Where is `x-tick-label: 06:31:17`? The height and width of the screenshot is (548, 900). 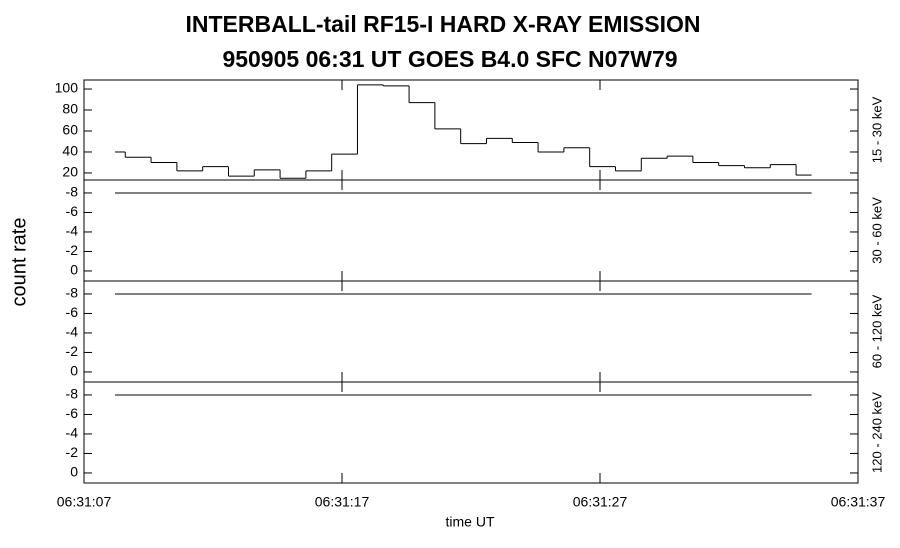 x-tick-label: 06:31:17 is located at coordinates (342, 502).